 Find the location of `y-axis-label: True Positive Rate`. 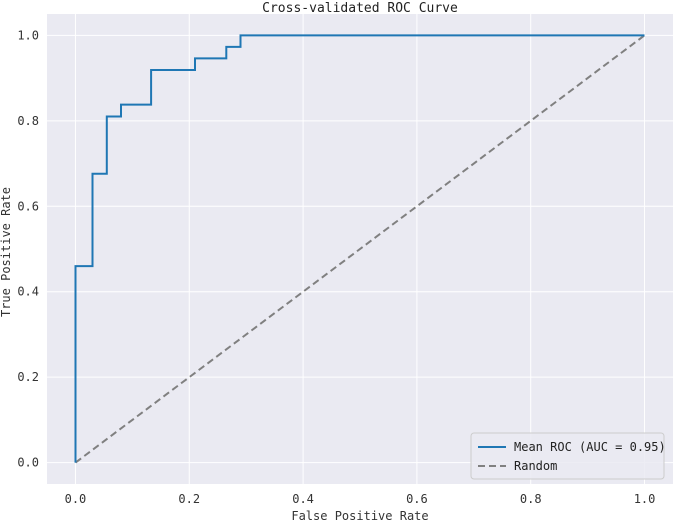

y-axis-label: True Positive Rate is located at coordinates (6, 252).